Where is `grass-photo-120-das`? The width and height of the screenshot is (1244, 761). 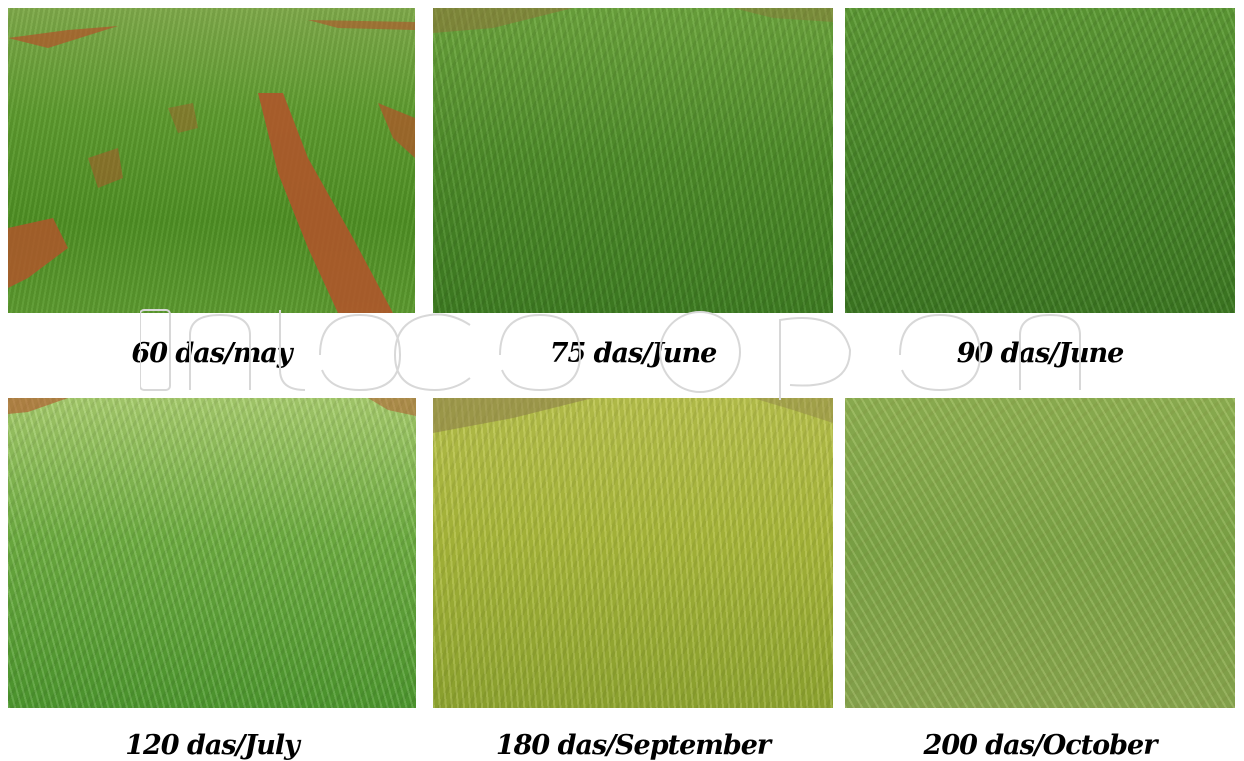
grass-photo-120-das is located at coordinates (212, 553).